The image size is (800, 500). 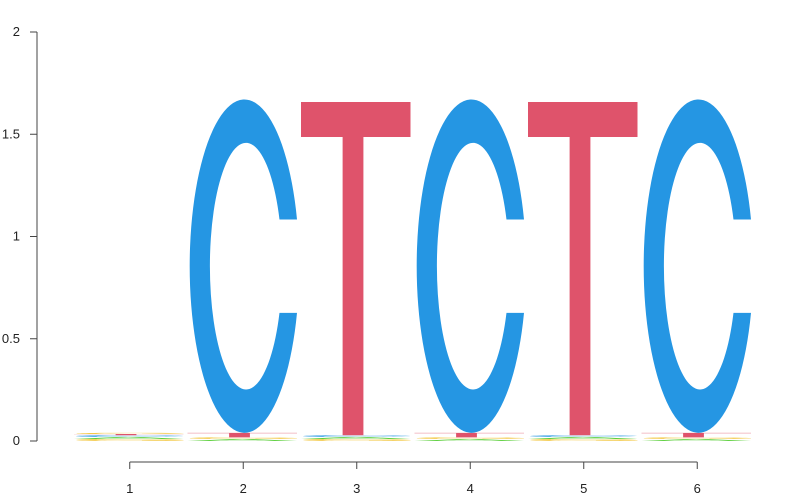 What do you see at coordinates (470, 488) in the screenshot?
I see `x-tick-label: 4` at bounding box center [470, 488].